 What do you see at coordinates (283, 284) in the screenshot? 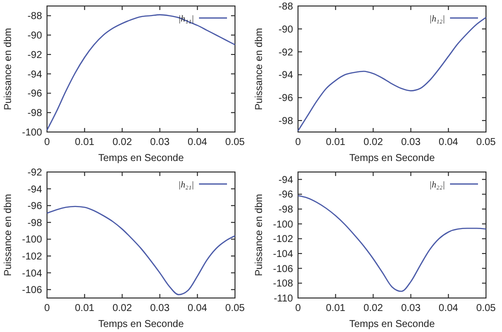
I see `y-tick-label: -108` at bounding box center [283, 284].